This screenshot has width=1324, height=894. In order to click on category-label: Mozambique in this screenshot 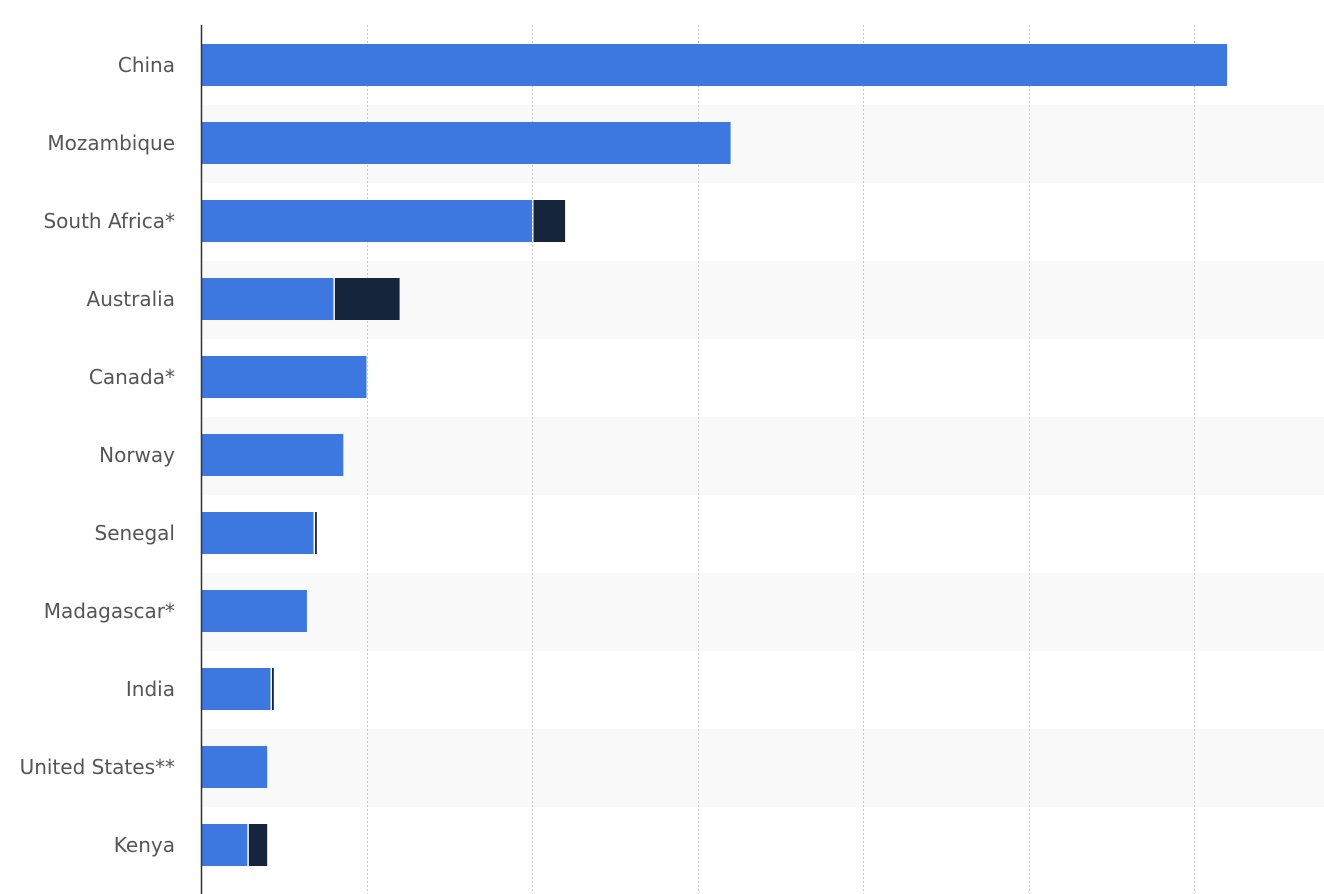, I will do `click(111, 143)`.